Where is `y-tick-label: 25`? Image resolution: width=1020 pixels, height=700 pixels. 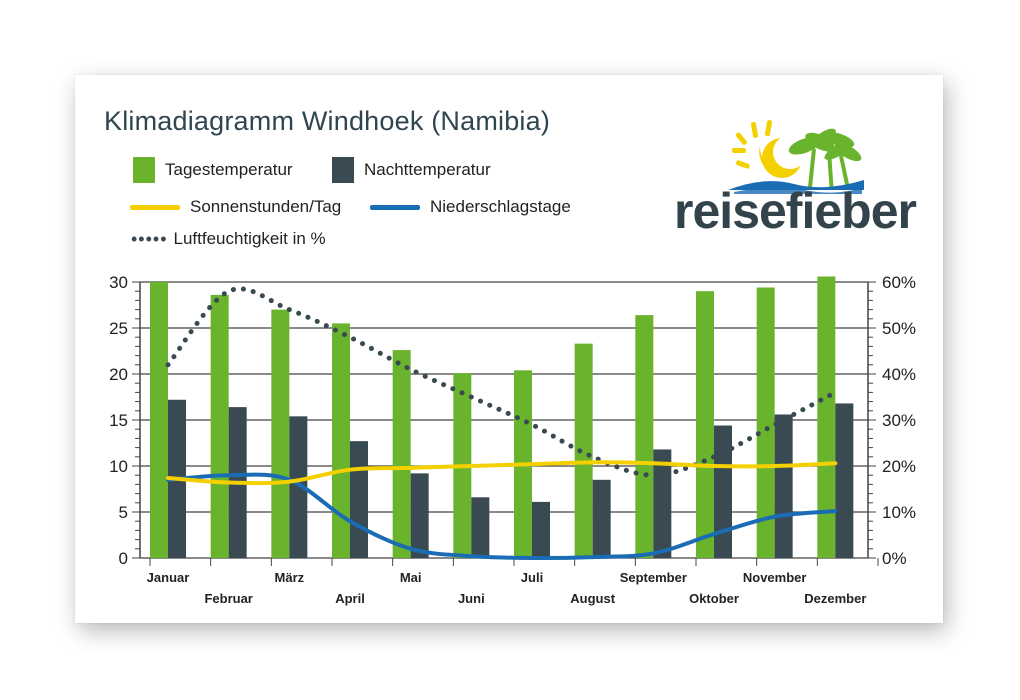
y-tick-label: 25 is located at coordinates (118, 328).